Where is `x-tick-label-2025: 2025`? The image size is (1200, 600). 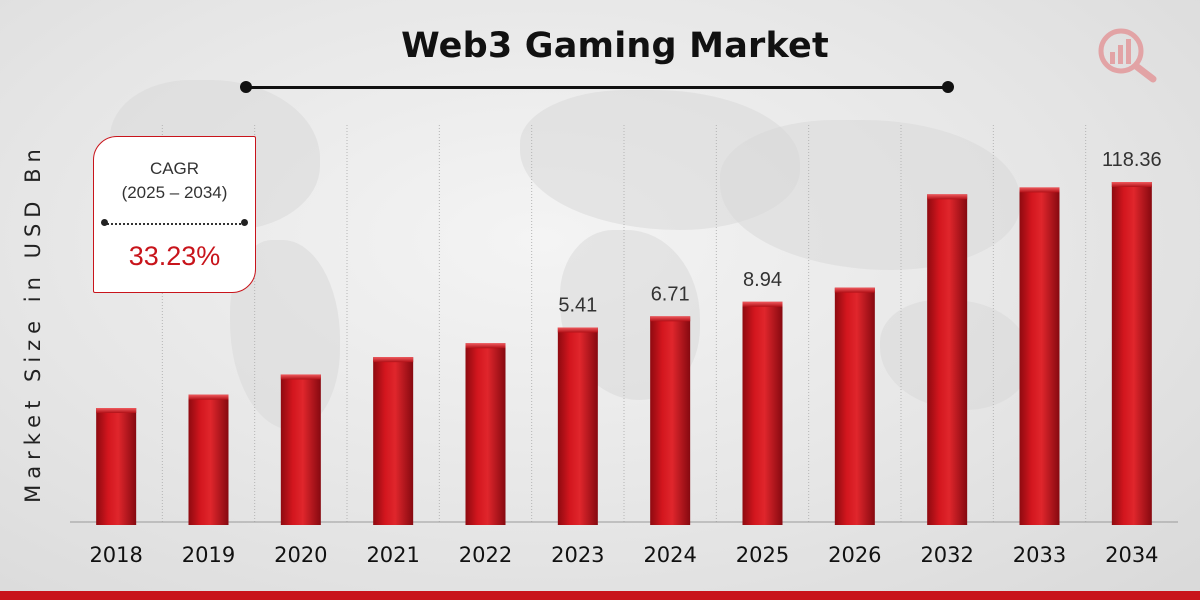 x-tick-label-2025: 2025 is located at coordinates (762, 555).